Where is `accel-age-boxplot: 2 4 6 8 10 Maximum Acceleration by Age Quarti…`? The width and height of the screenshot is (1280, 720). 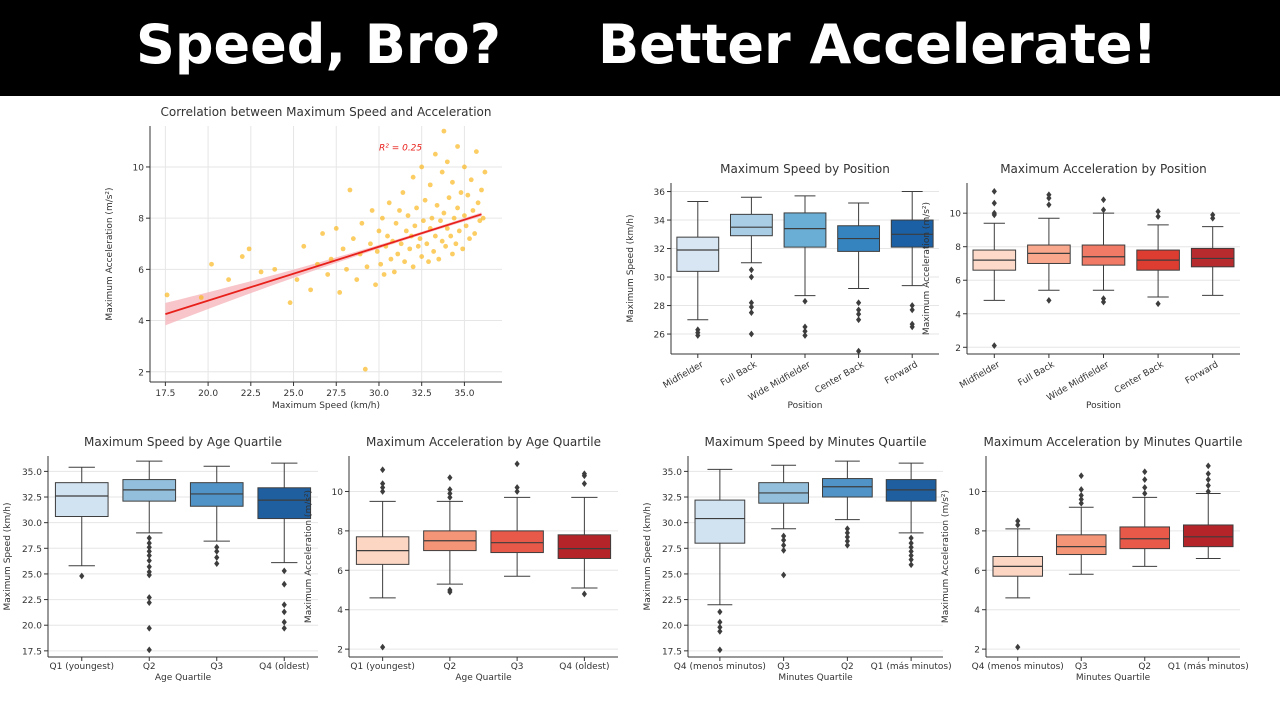 accel-age-boxplot: 2 4 6 8 10 Maximum Acceleration by Age Quarti… is located at coordinates (461, 559).